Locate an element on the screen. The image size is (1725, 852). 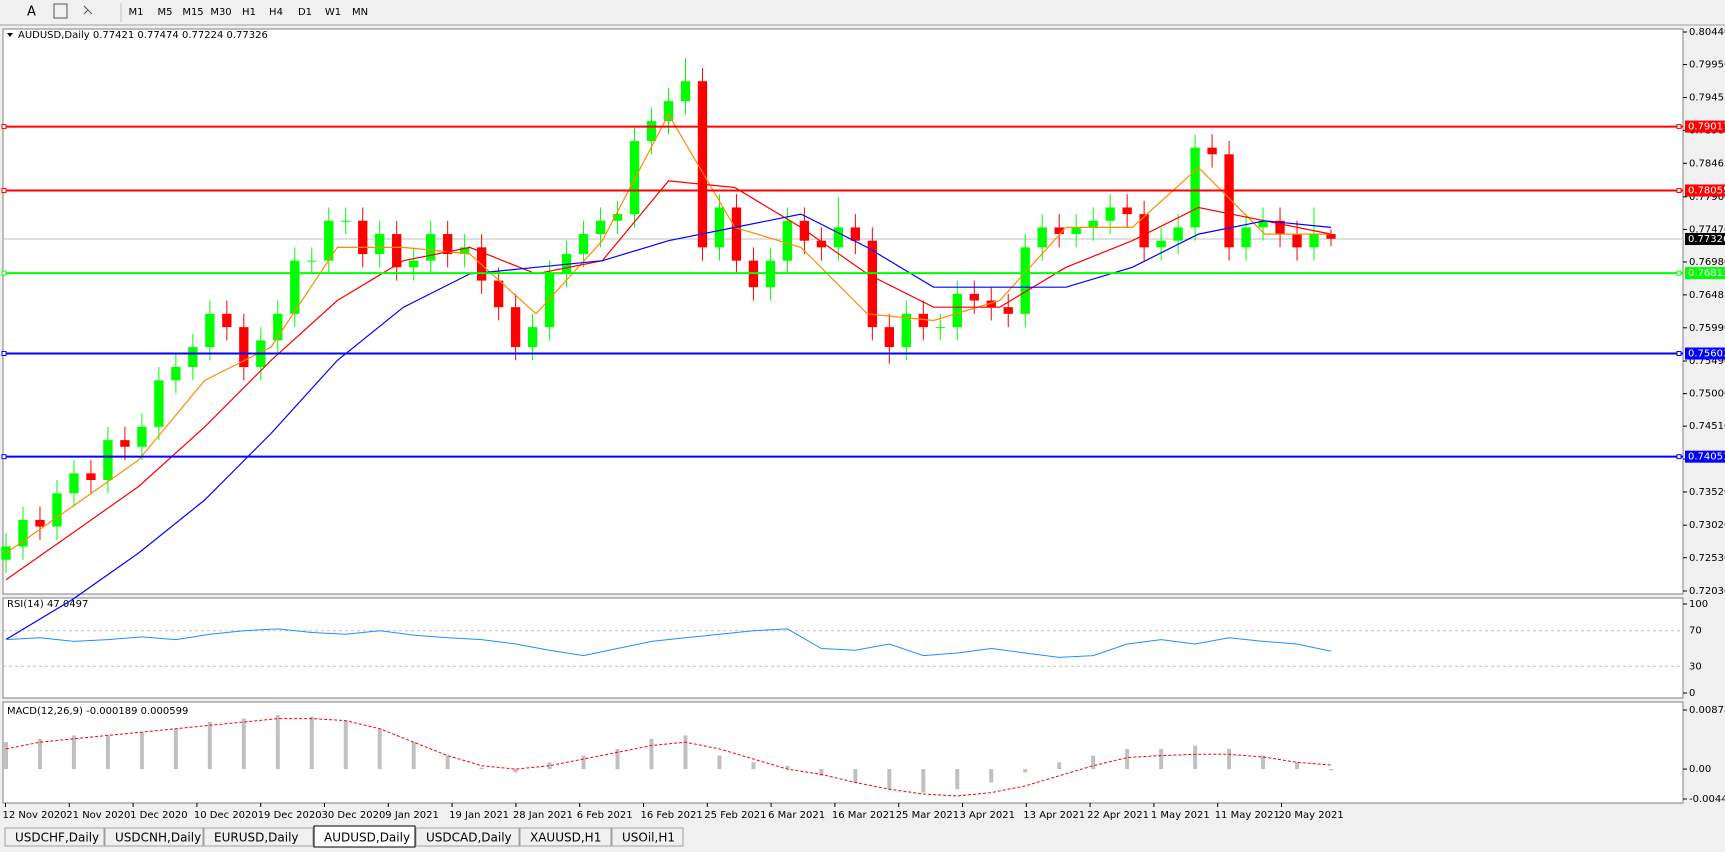
timeframe-button: H1 is located at coordinates (249, 12).